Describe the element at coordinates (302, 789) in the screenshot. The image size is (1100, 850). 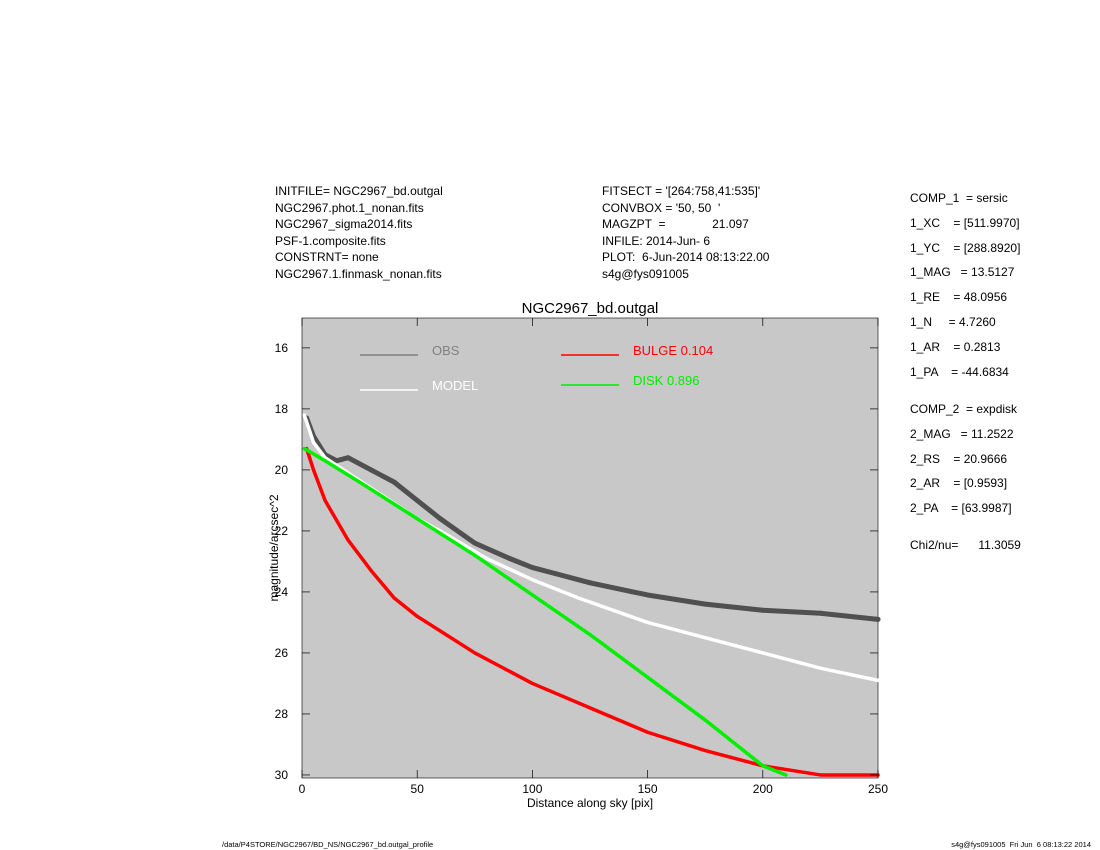
I see `x-tick-label: 0` at that location.